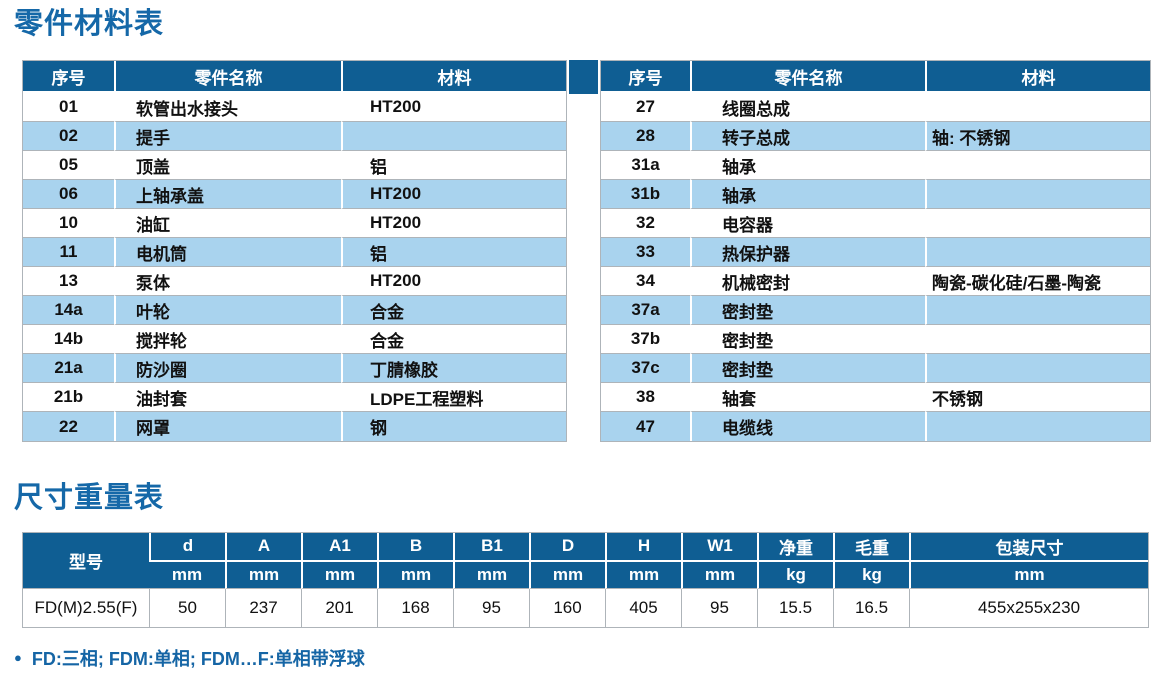  Describe the element at coordinates (227, 340) in the screenshot. I see `table-cell-name: 搅拌轮` at that location.